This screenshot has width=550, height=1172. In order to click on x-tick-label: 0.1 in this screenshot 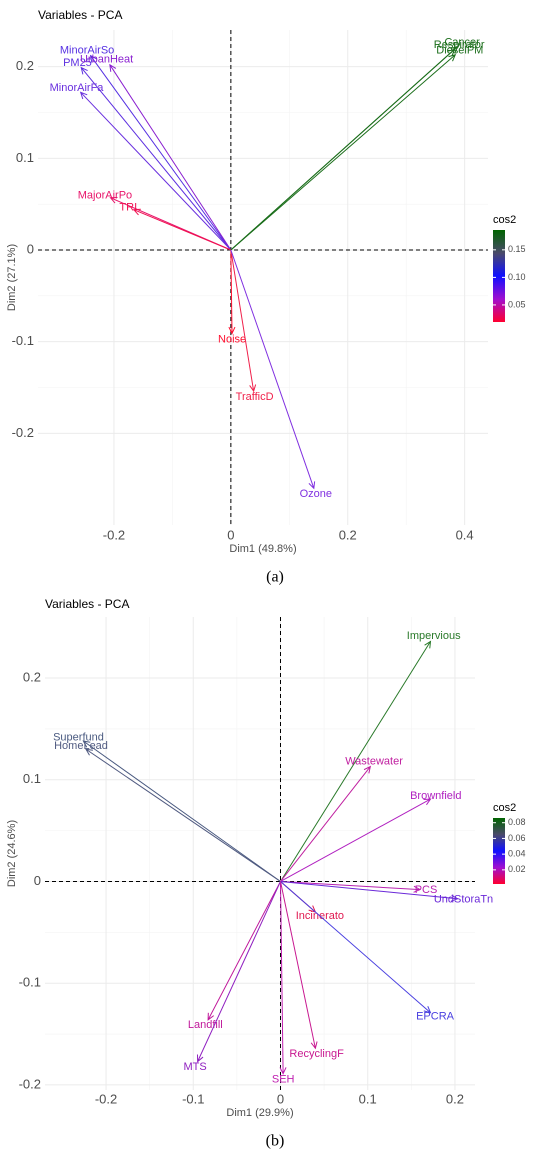, I will do `click(368, 1098)`.